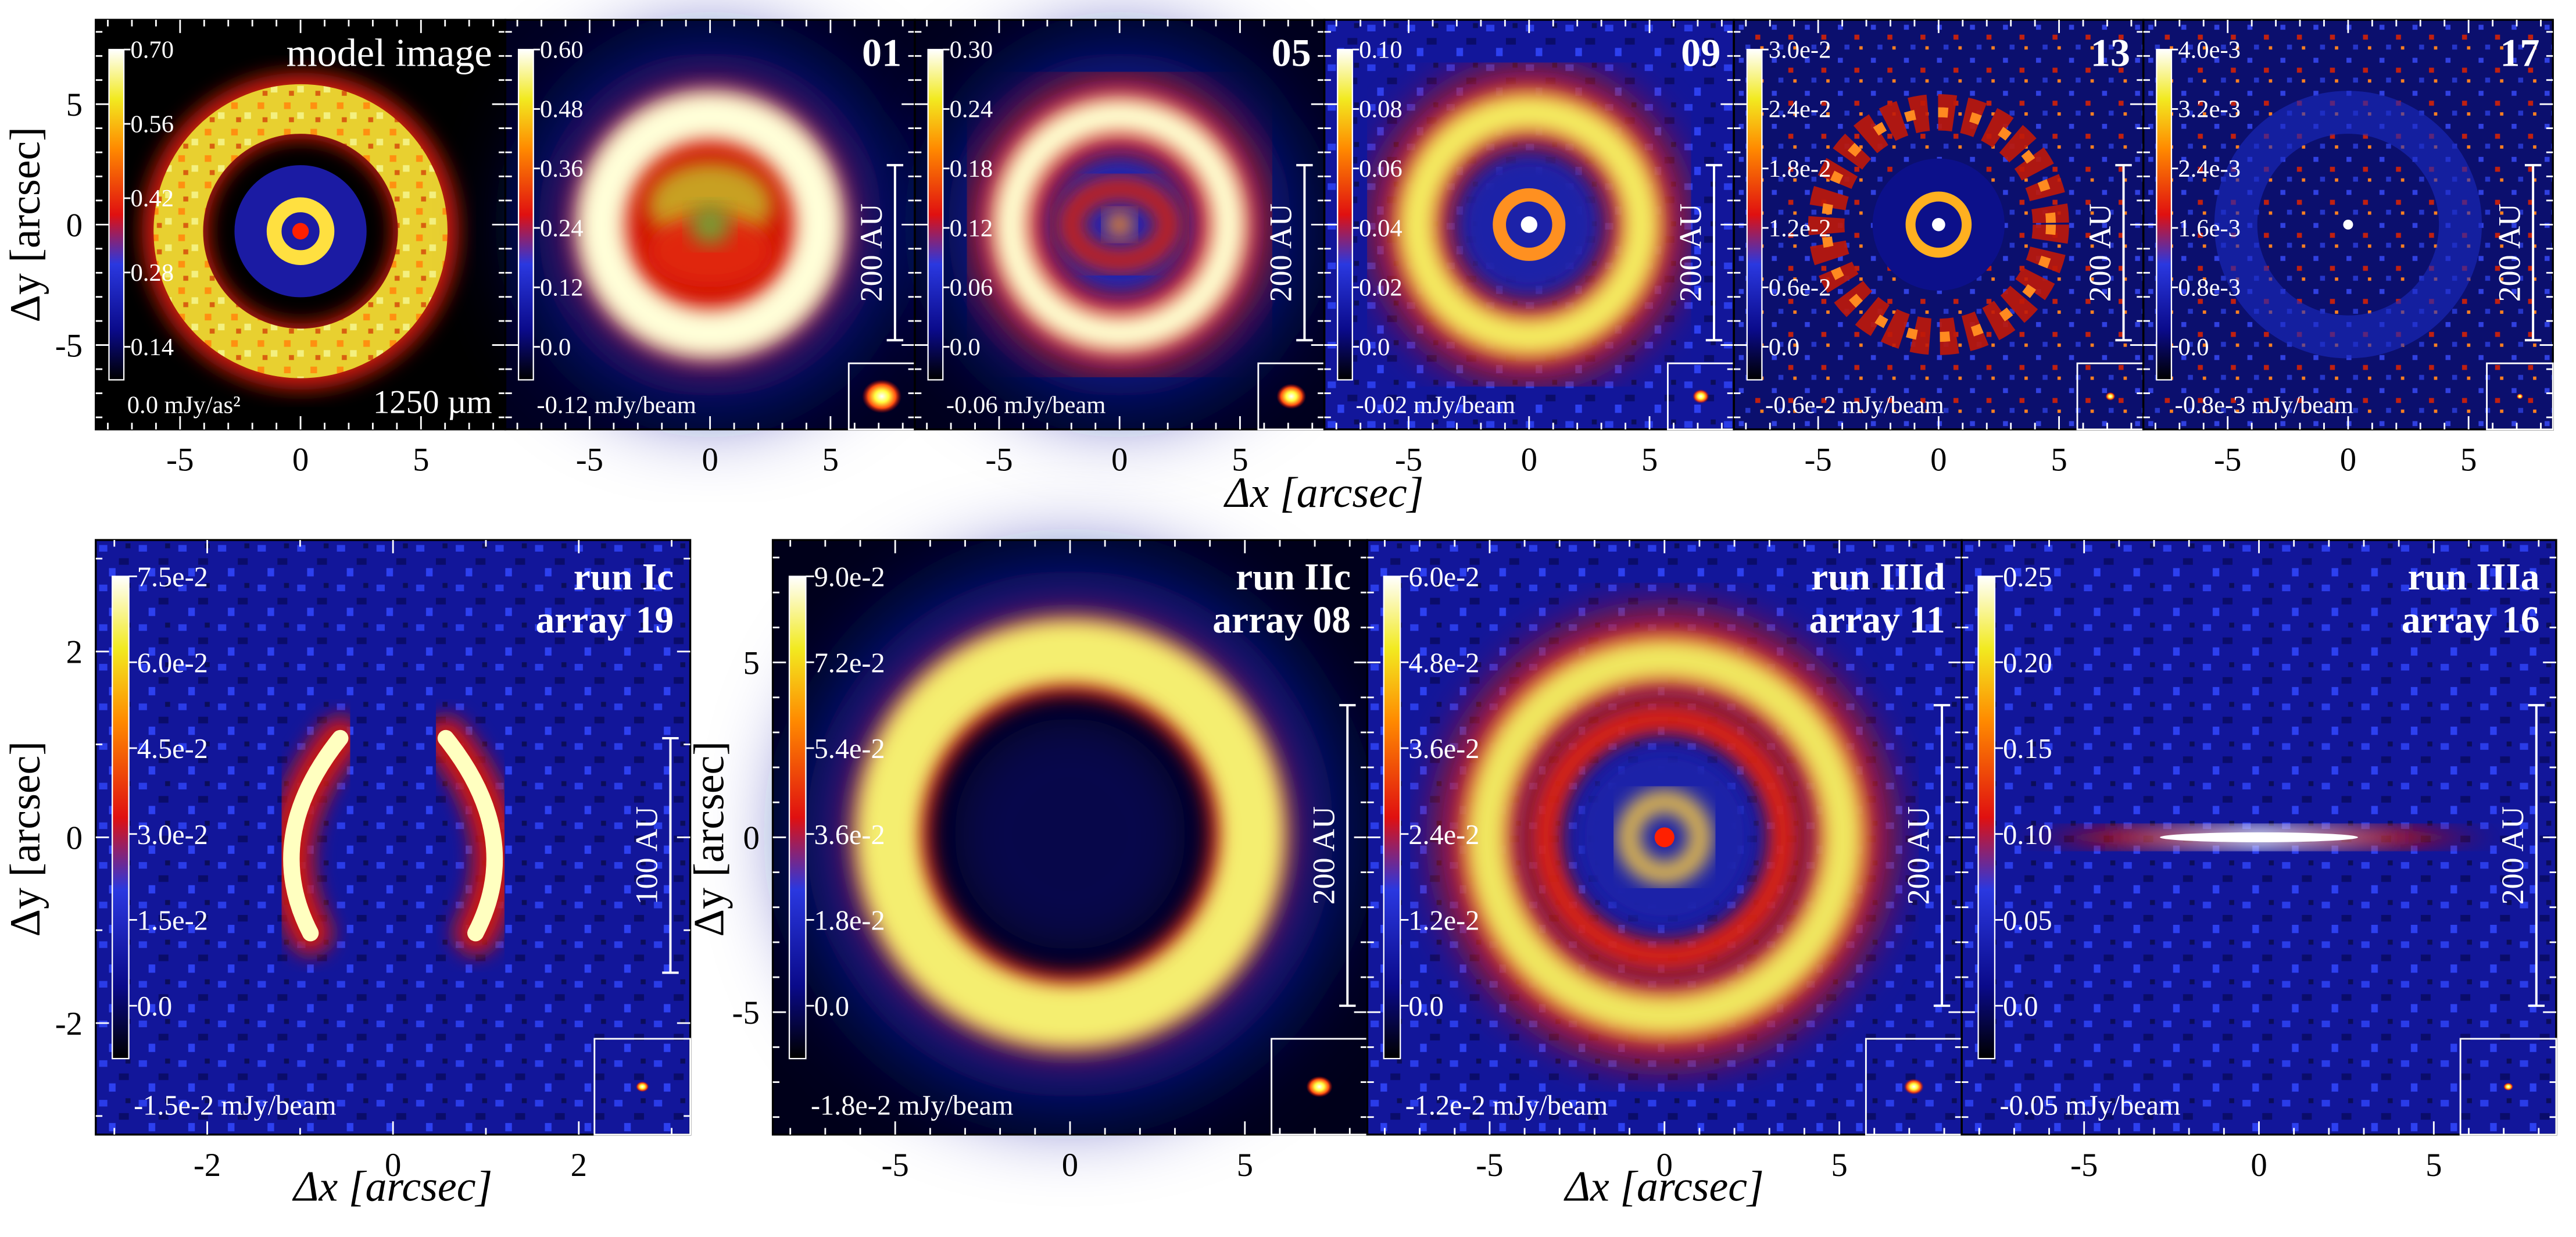 Image resolution: width=2576 pixels, height=1237 pixels. I want to click on colorbar-tick-label: 5.4e-2, so click(850, 749).